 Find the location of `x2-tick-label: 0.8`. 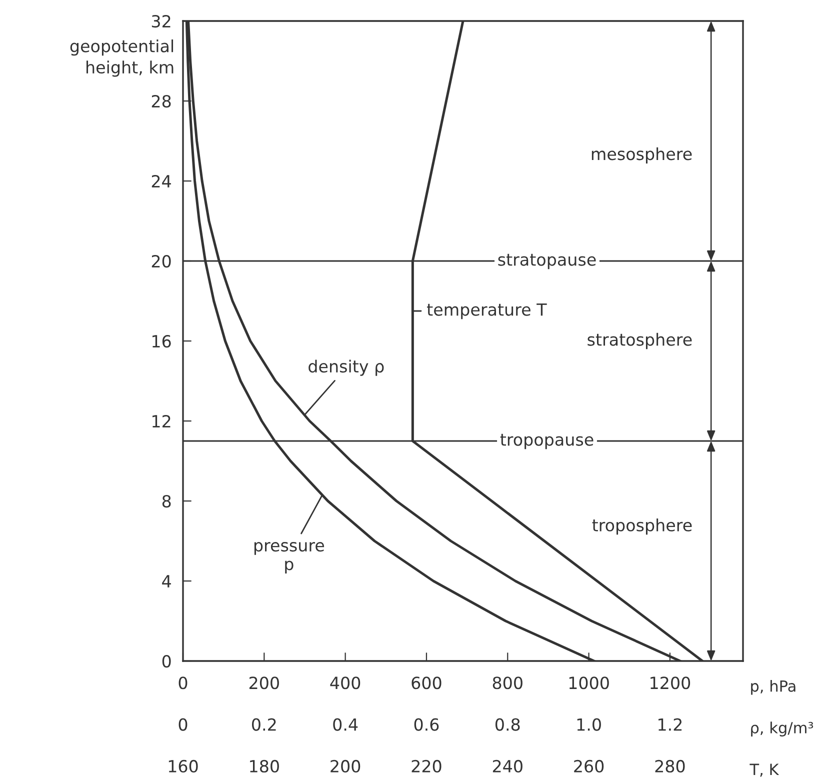

x2-tick-label: 0.8 is located at coordinates (507, 724).